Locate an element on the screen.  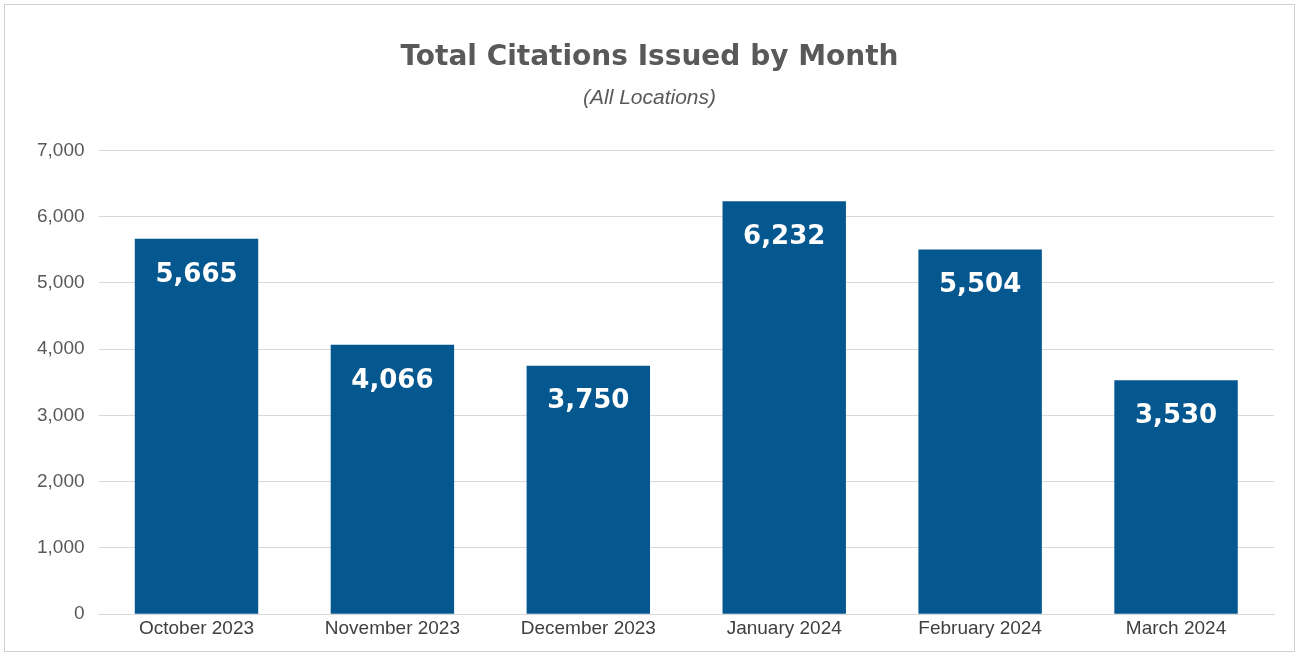
y-tick-label: 1,000 is located at coordinates (61, 547).